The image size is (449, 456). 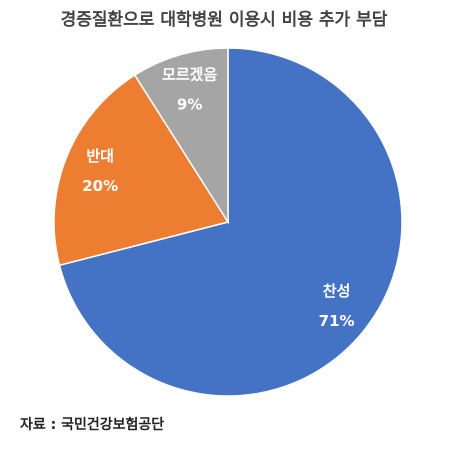 I want to click on value-label: 20%, so click(x=100, y=186).